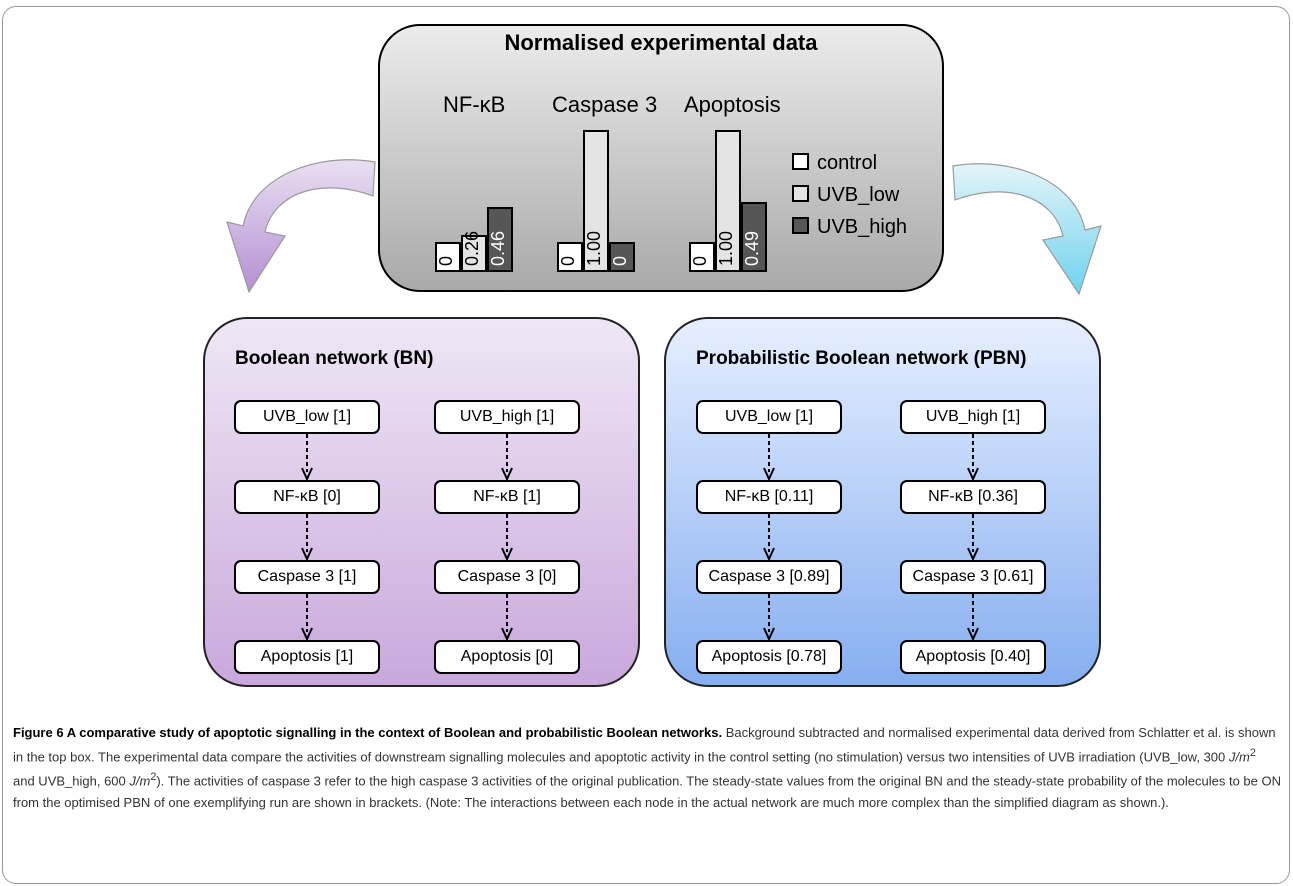 The width and height of the screenshot is (1293, 886). Describe the element at coordinates (800, 161) in the screenshot. I see `swatch-control` at that location.